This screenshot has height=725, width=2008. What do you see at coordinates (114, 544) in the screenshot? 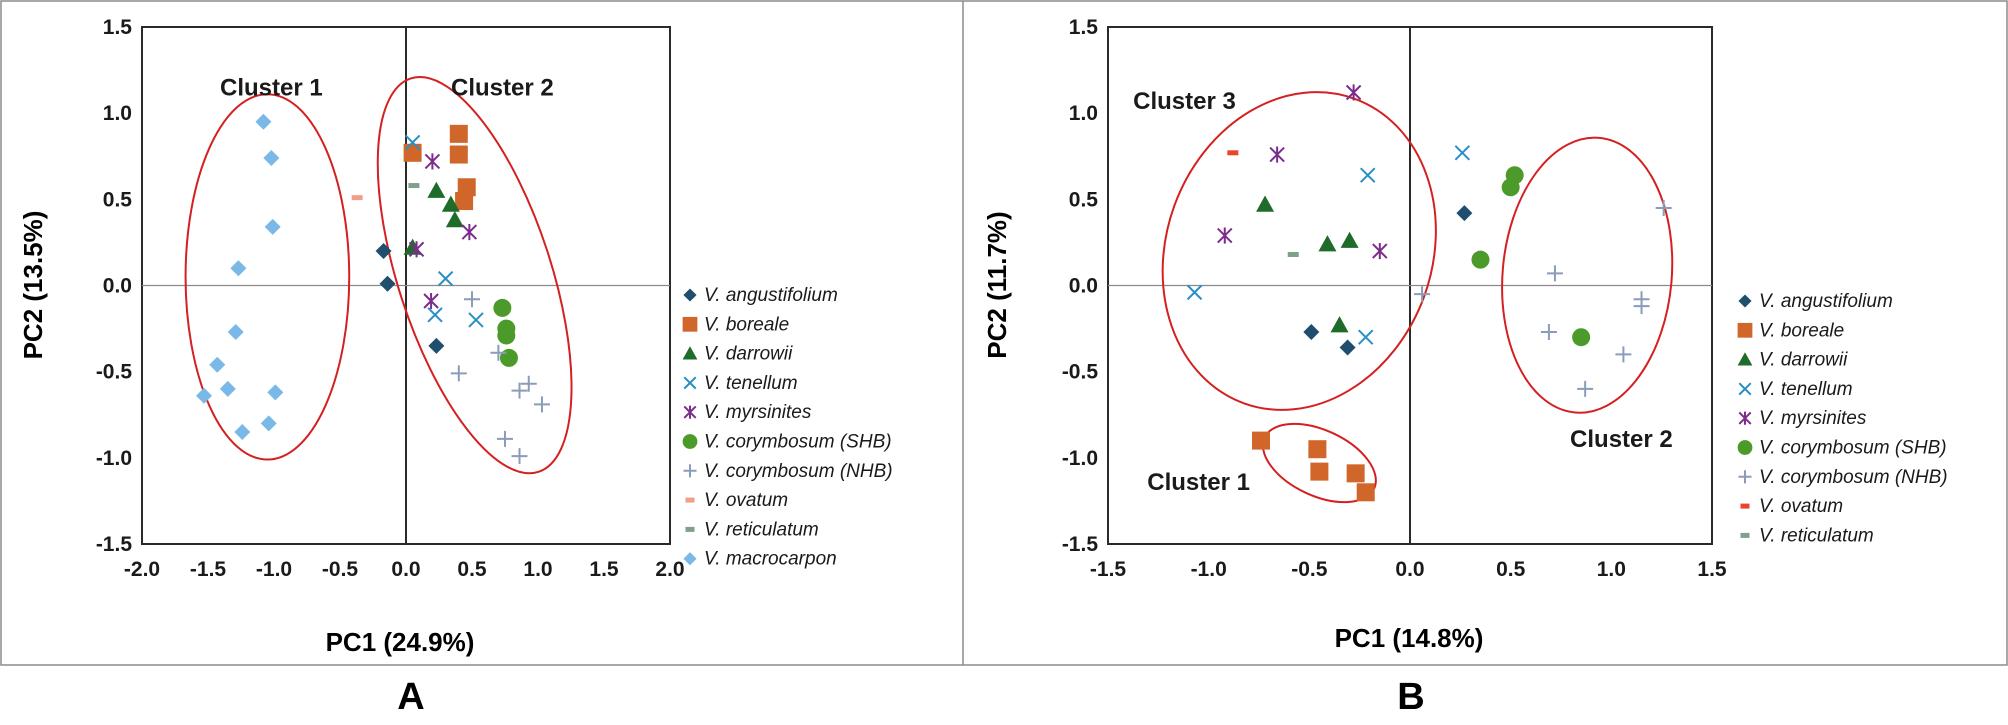
I see `panel-a-y-tick-label: -1.5` at bounding box center [114, 544].